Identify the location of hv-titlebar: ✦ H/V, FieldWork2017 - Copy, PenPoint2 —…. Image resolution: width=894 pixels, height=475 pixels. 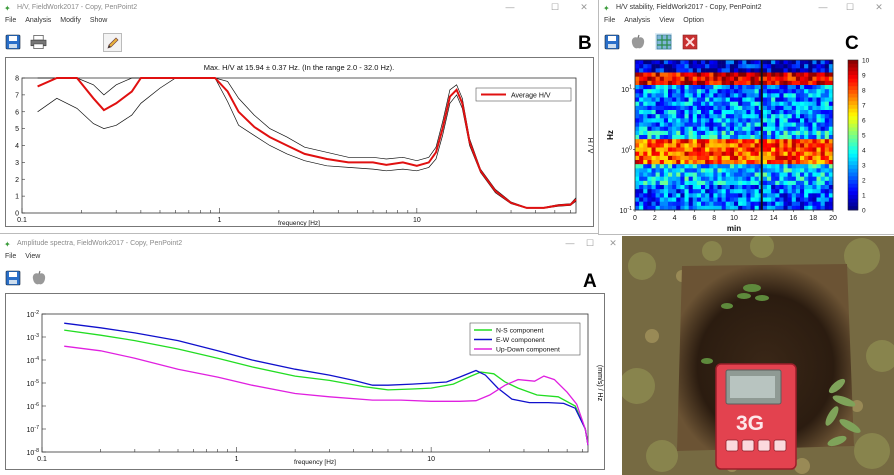
(299, 8).